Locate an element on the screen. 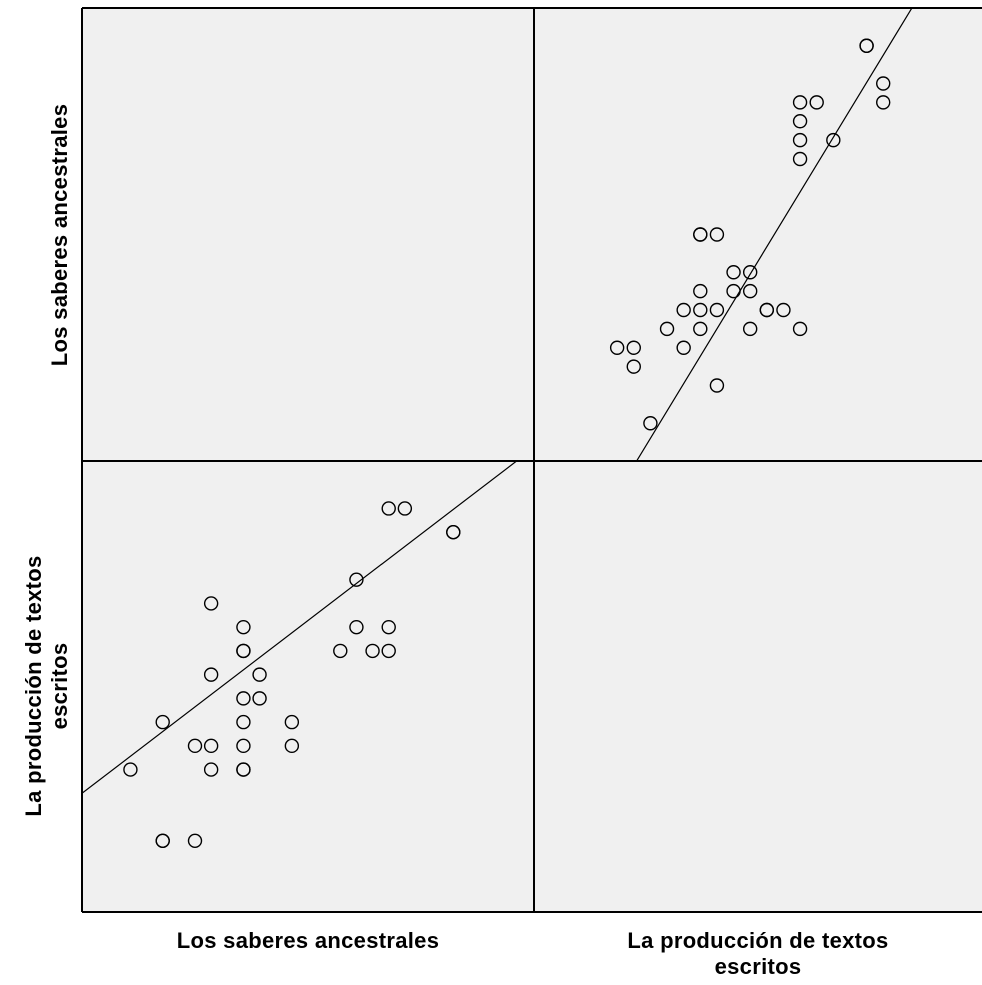 This screenshot has width=982, height=985. y-axis-label-2-line1: La producción de textos is located at coordinates (33, 685).